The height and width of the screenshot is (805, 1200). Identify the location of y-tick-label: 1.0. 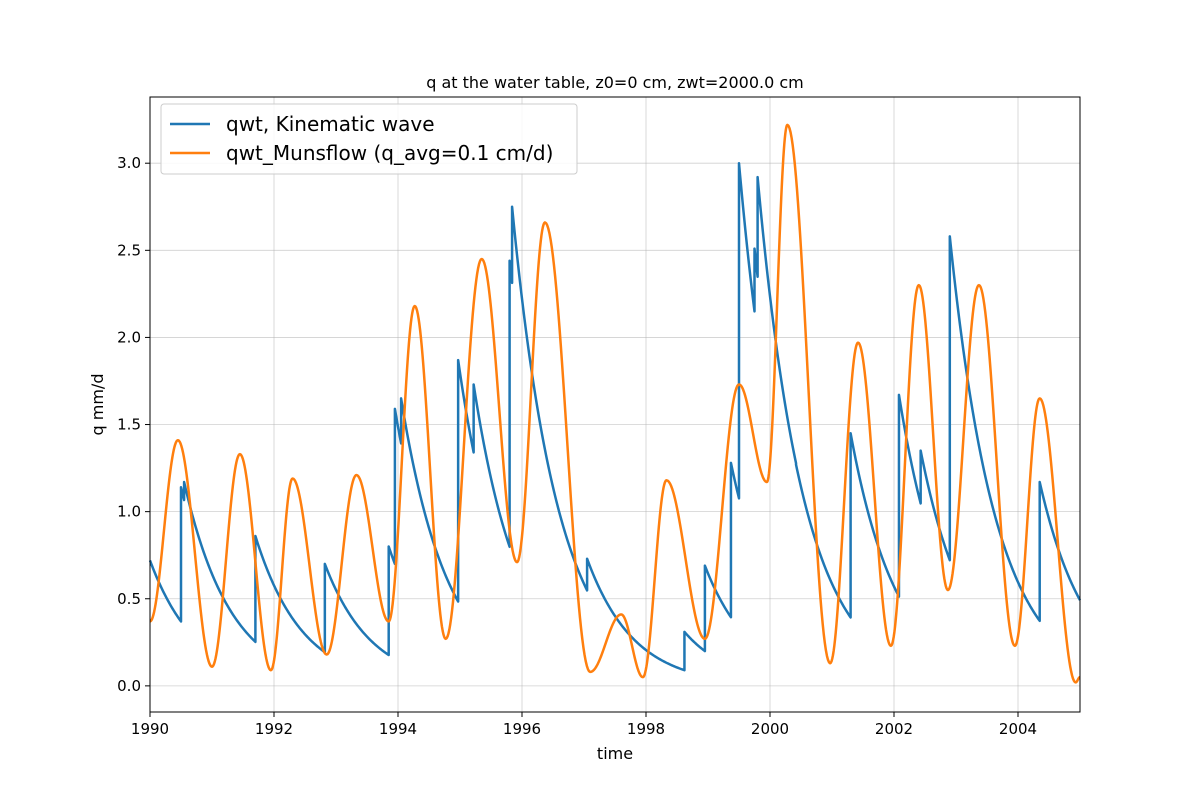
(129, 512).